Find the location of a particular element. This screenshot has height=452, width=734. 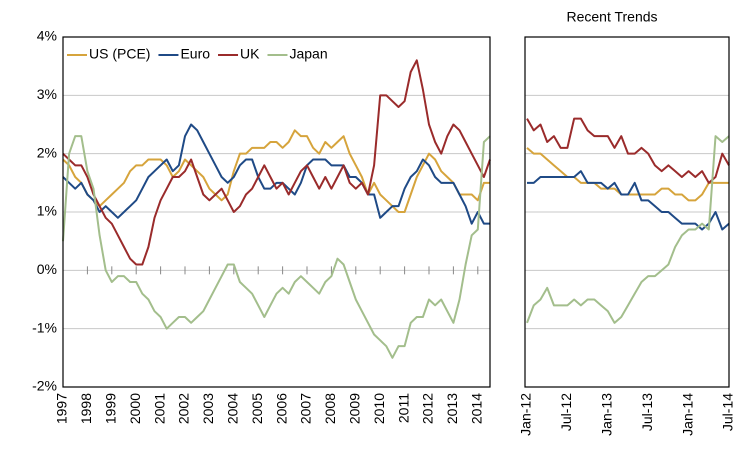

legend-label: UK is located at coordinates (250, 54).